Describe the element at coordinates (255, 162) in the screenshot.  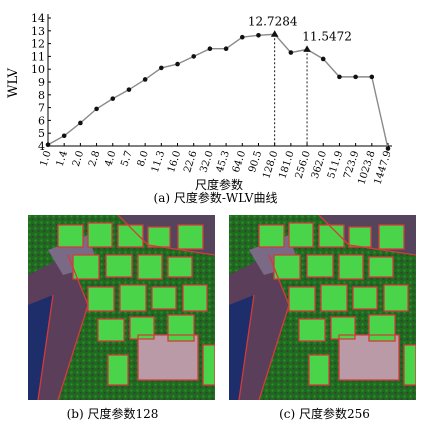
I see `x-tick-label: 90.5` at that location.